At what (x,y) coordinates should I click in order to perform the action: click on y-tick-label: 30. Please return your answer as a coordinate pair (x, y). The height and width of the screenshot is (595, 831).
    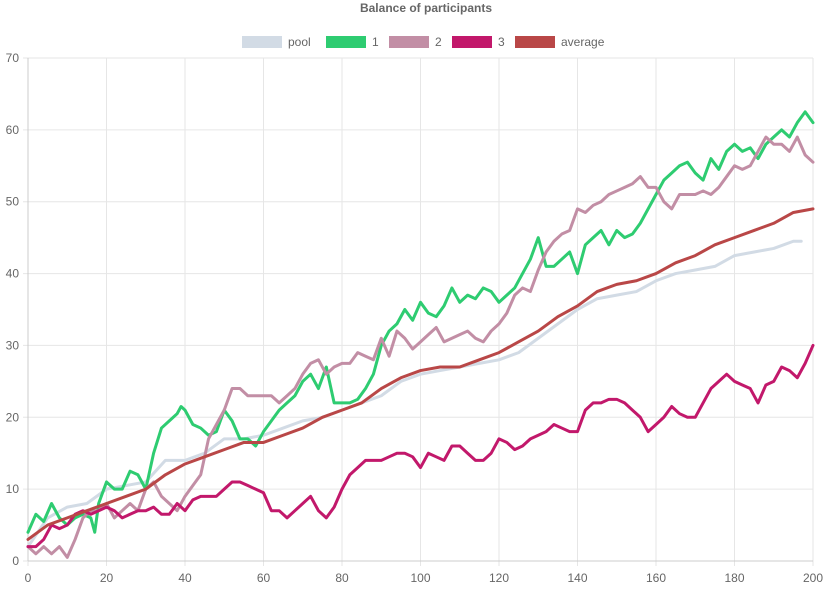
    Looking at the image, I should click on (13, 345).